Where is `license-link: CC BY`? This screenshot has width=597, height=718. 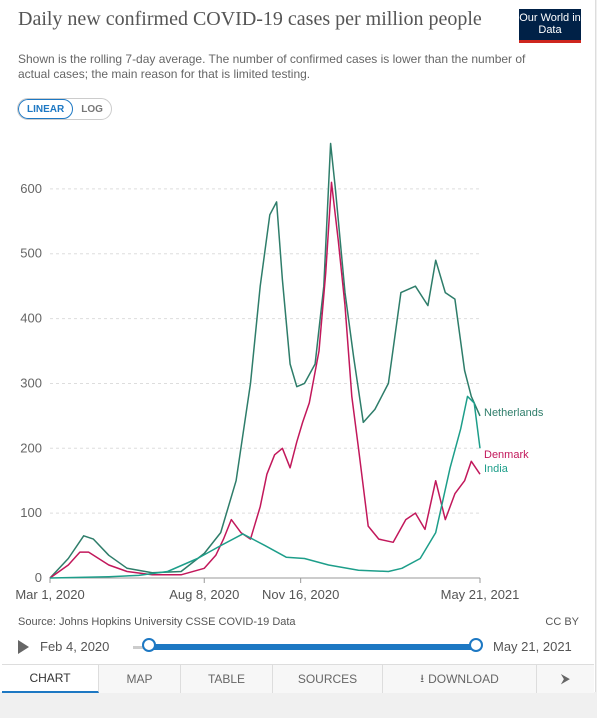
license-link: CC BY is located at coordinates (562, 622).